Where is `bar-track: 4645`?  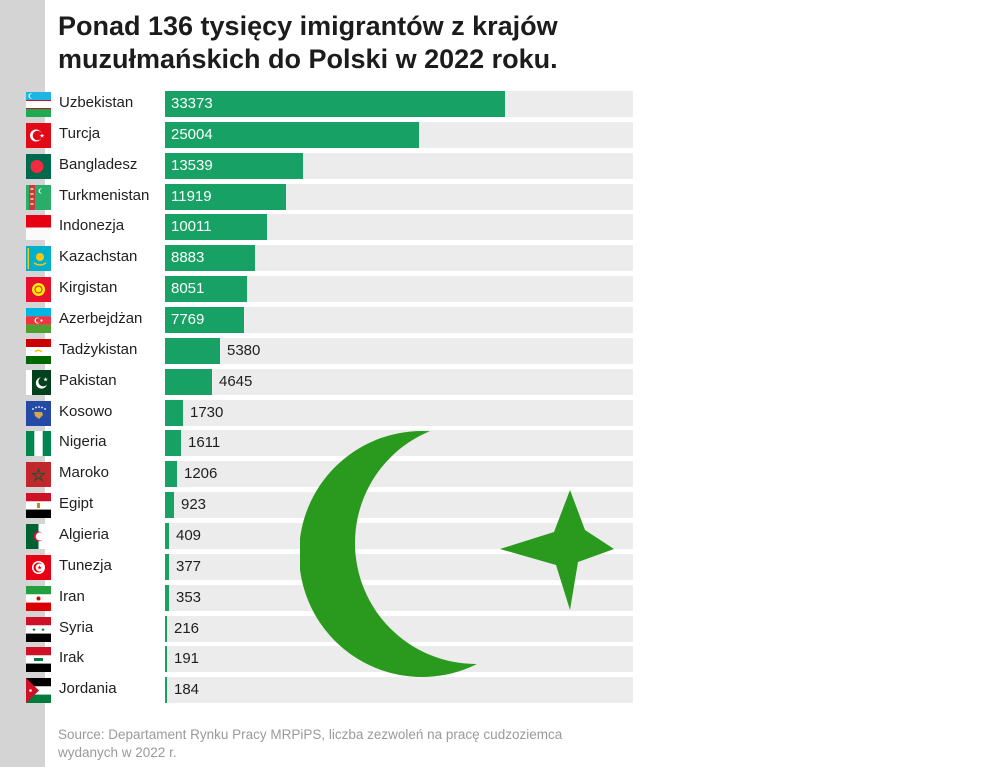 bar-track: 4645 is located at coordinates (399, 381).